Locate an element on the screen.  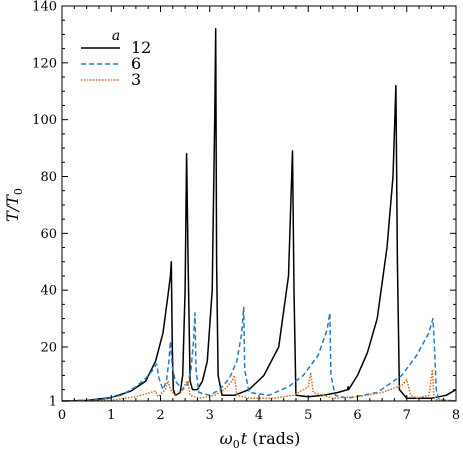
legend-label-3: 3 is located at coordinates (136, 79).